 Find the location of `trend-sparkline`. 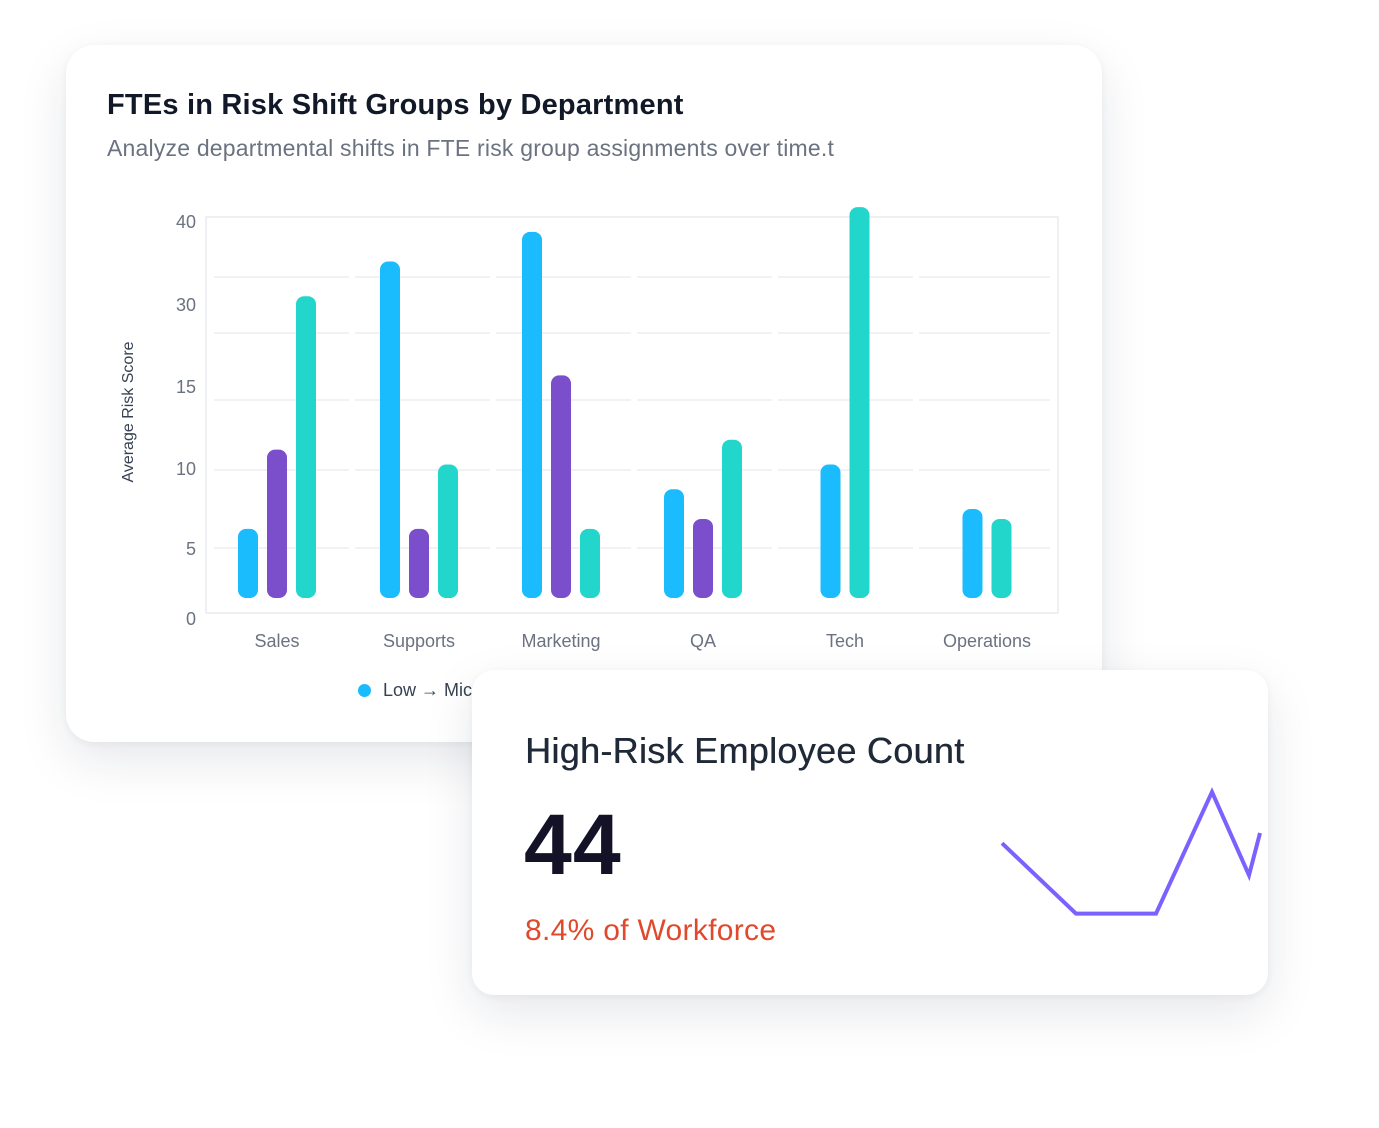

trend-sparkline is located at coordinates (1131, 851).